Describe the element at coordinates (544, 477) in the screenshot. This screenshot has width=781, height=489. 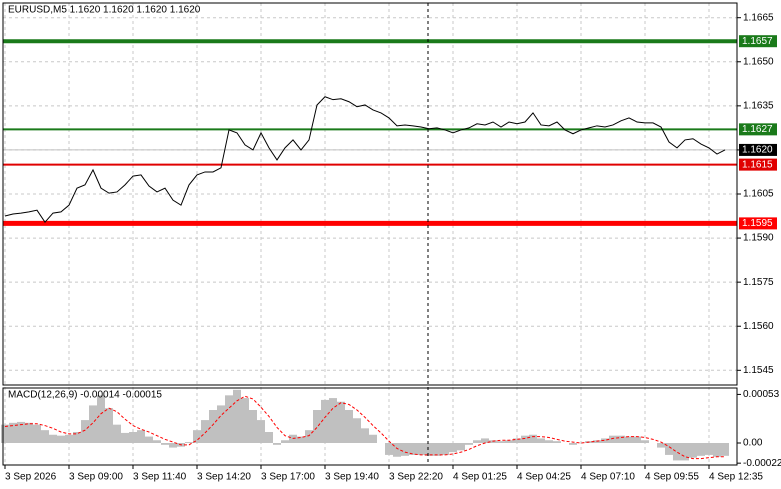
I see `x-tick-label: 4 Sep 04:25` at that location.